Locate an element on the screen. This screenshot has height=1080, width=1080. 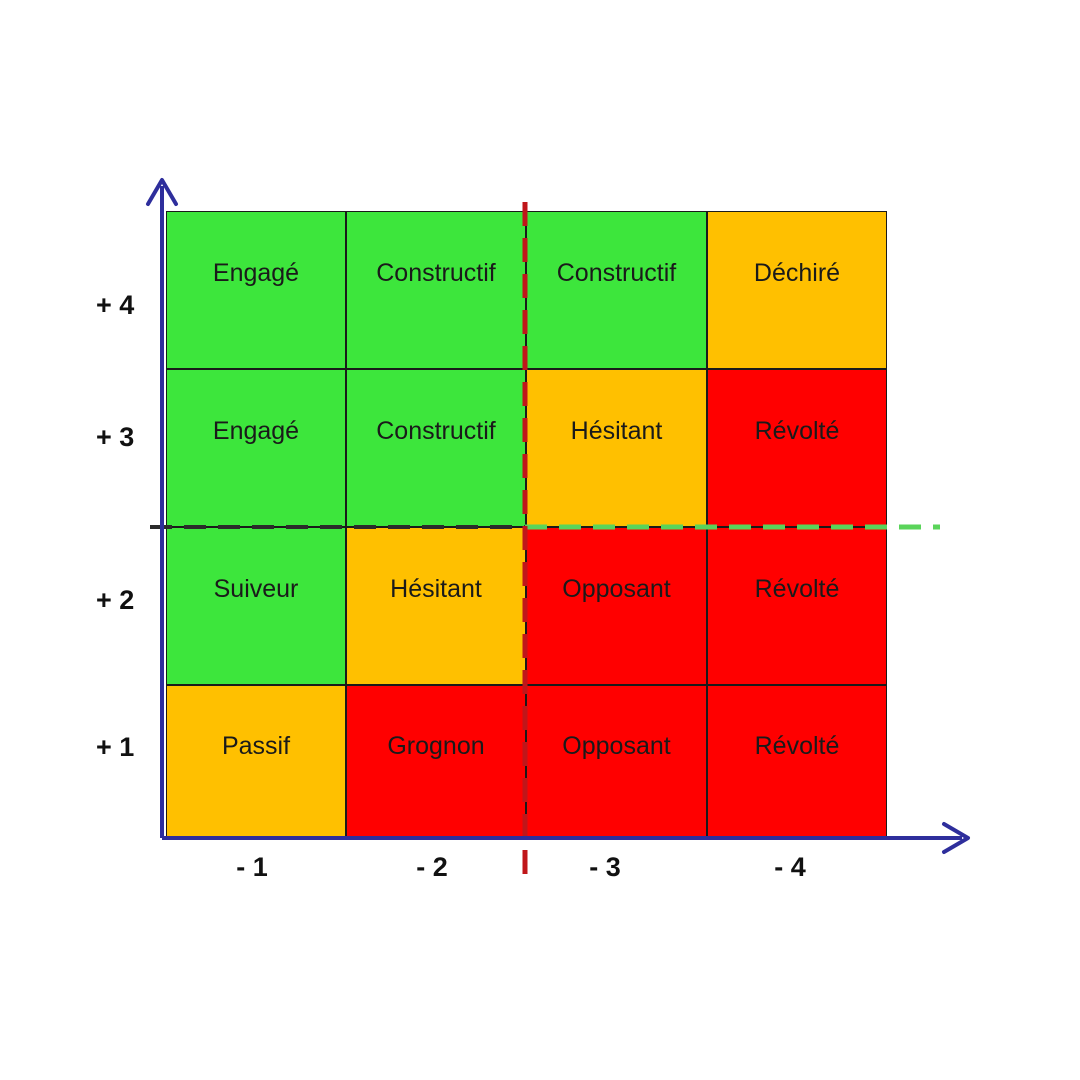
y-axis-label-3: + 3 is located at coordinates (115, 437).